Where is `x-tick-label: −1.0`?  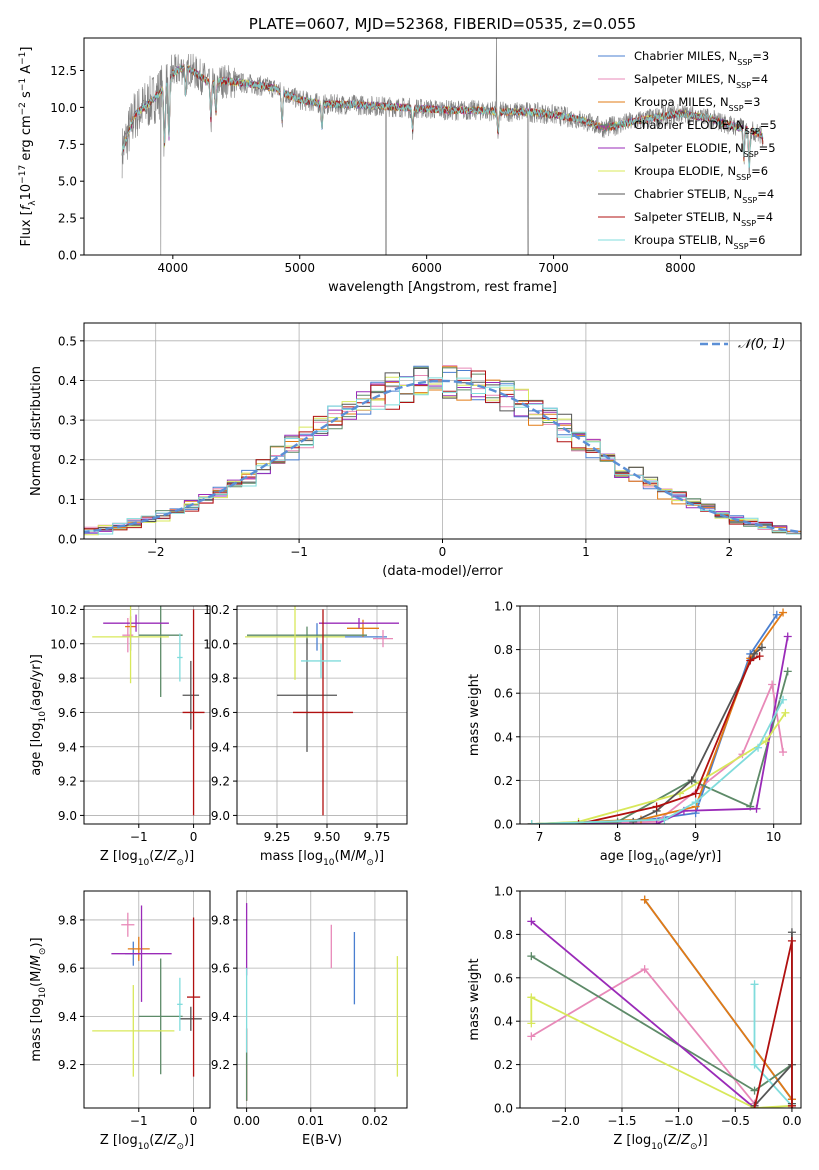 x-tick-label: −1.0 is located at coordinates (678, 1121).